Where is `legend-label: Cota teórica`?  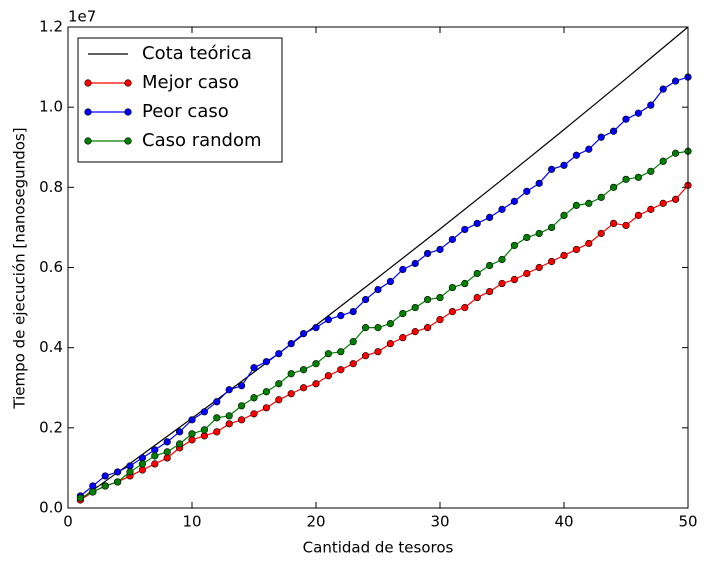 legend-label: Cota teórica is located at coordinates (197, 53).